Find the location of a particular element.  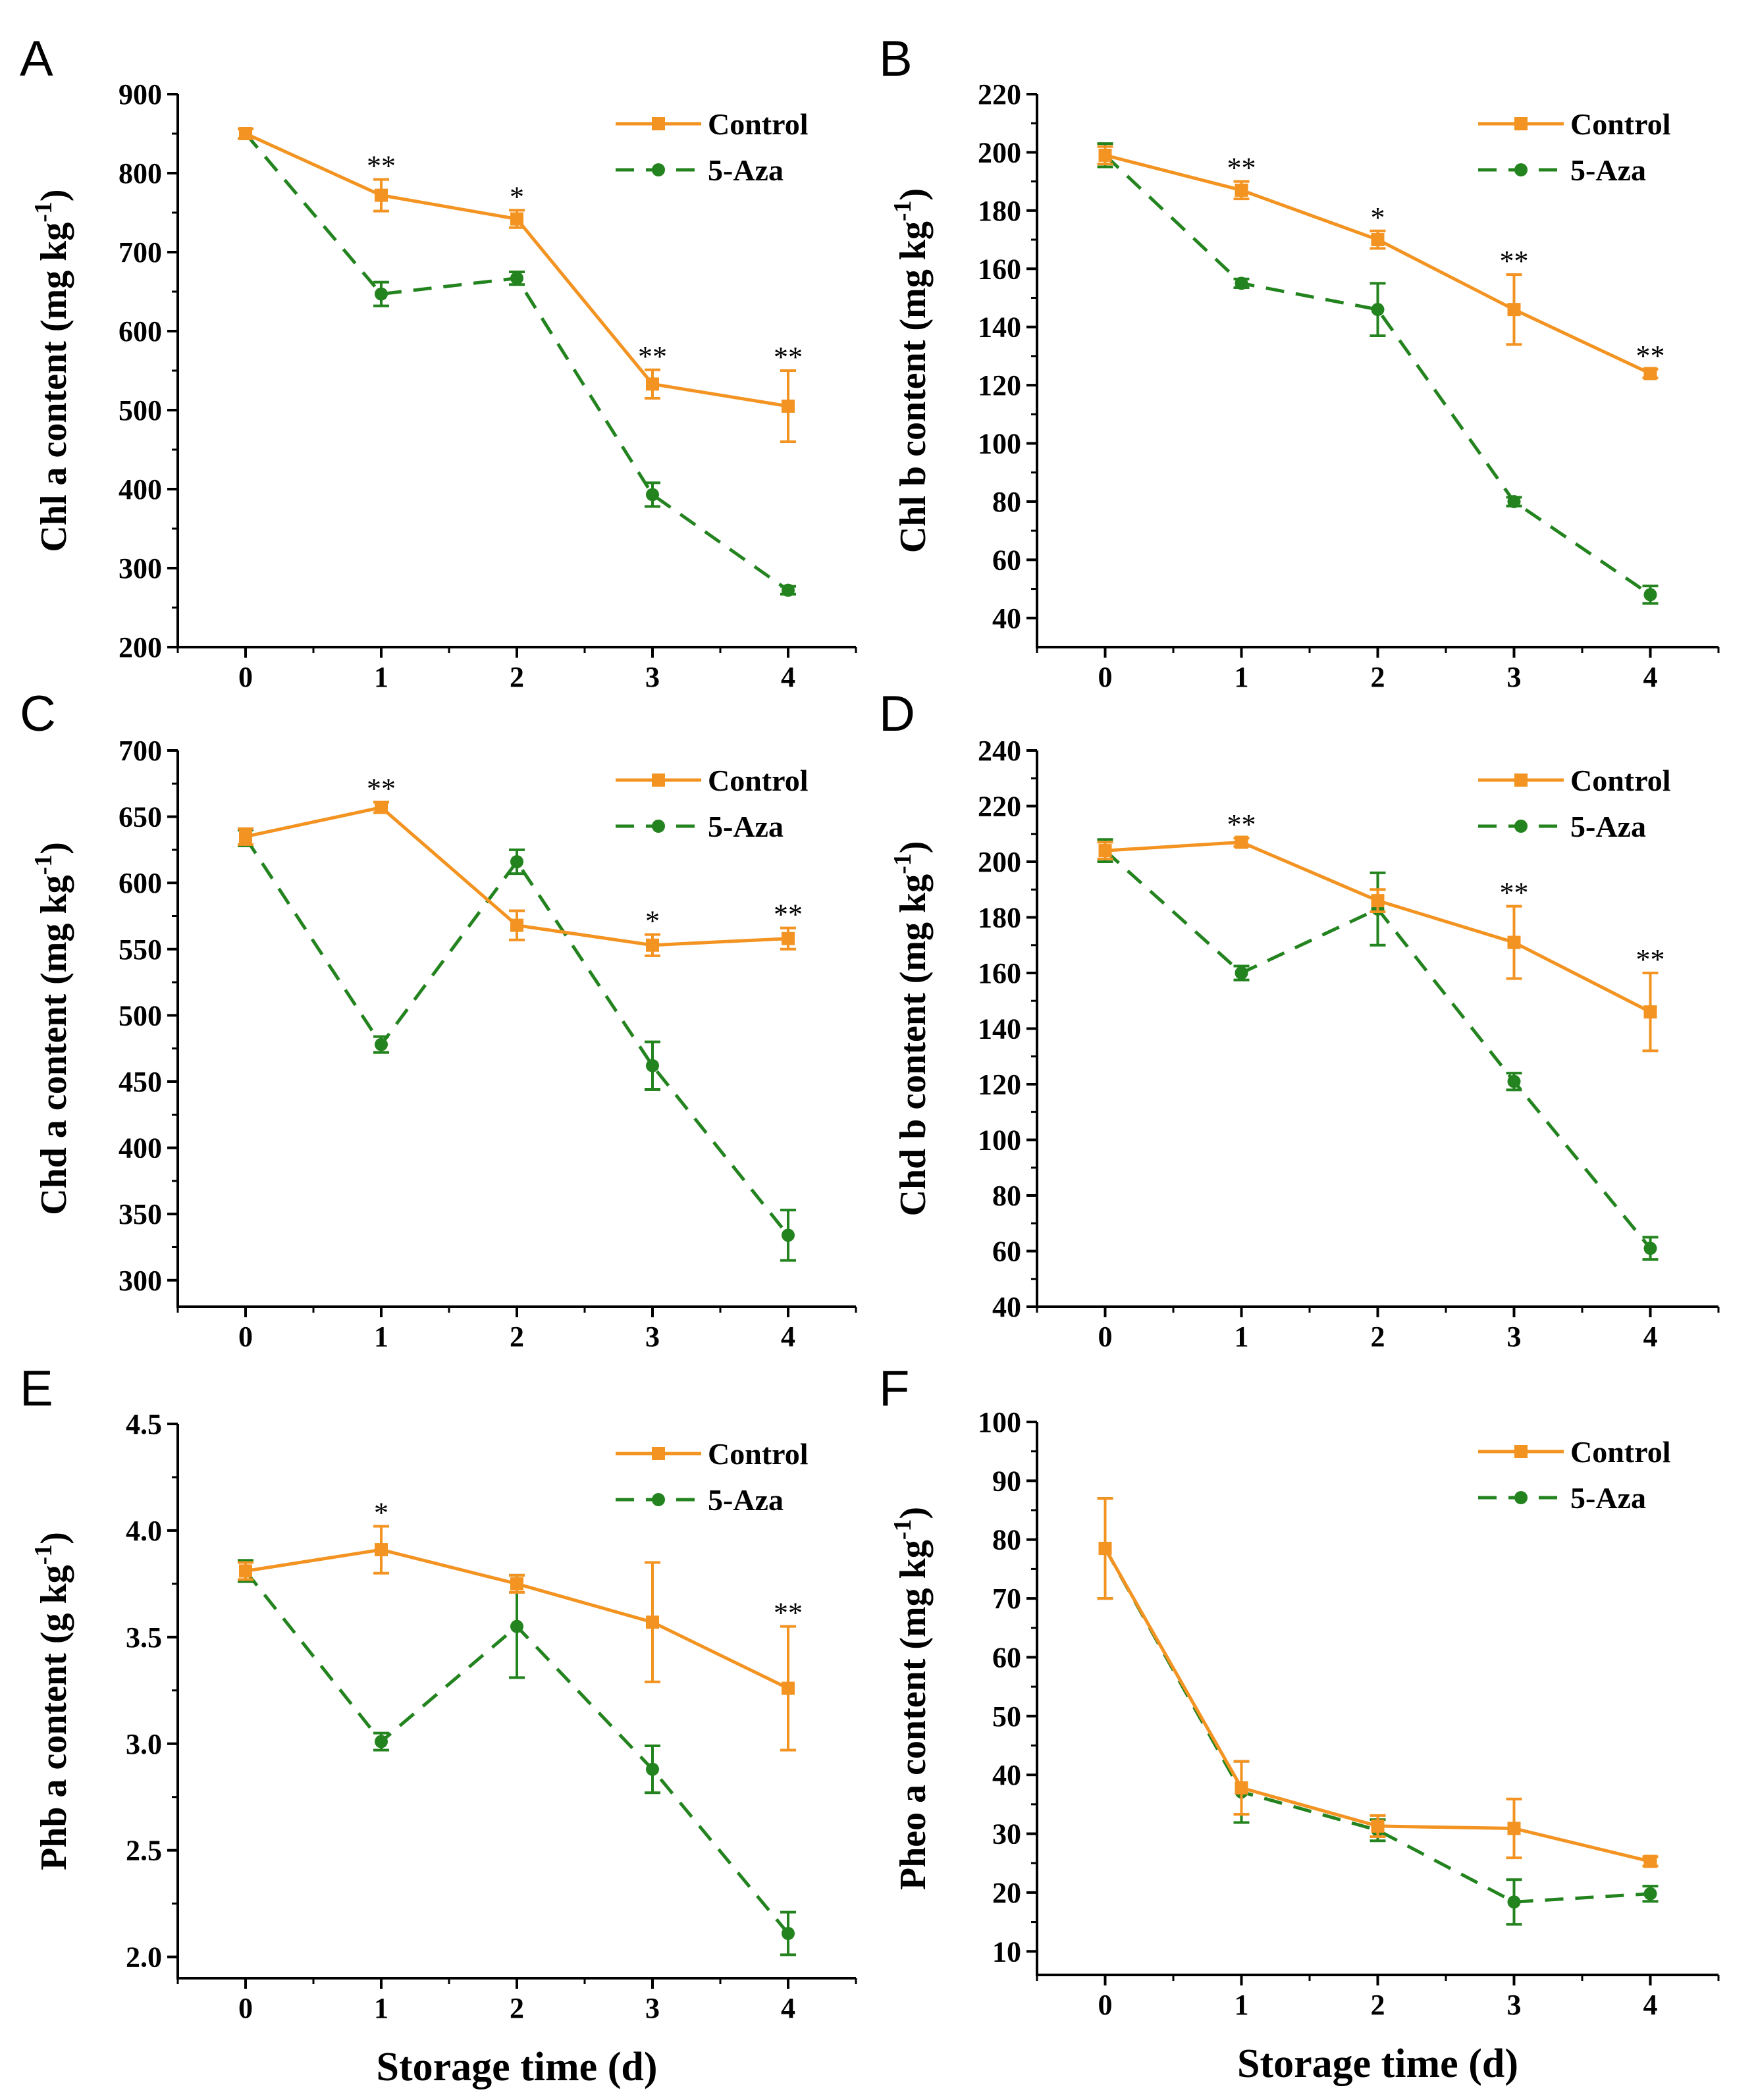

y-axis-label-main: Phb a content (g kg is located at coordinates (54, 1717).